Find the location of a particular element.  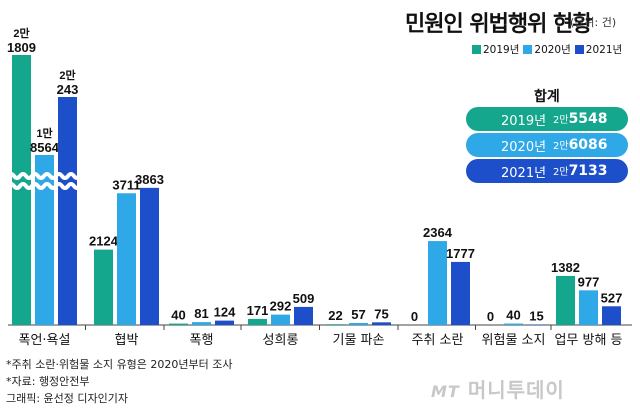

category-label-4: 기물 파손 is located at coordinates (359, 340).